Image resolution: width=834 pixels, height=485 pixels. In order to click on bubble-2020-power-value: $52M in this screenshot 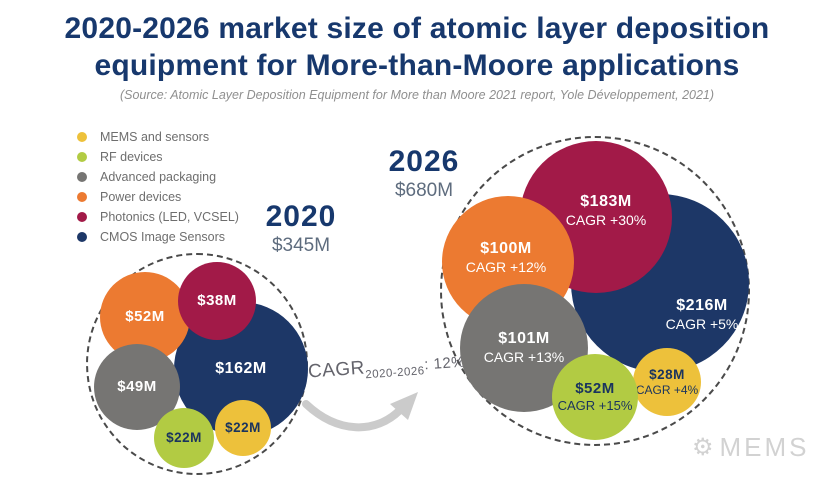, I will do `click(145, 316)`.